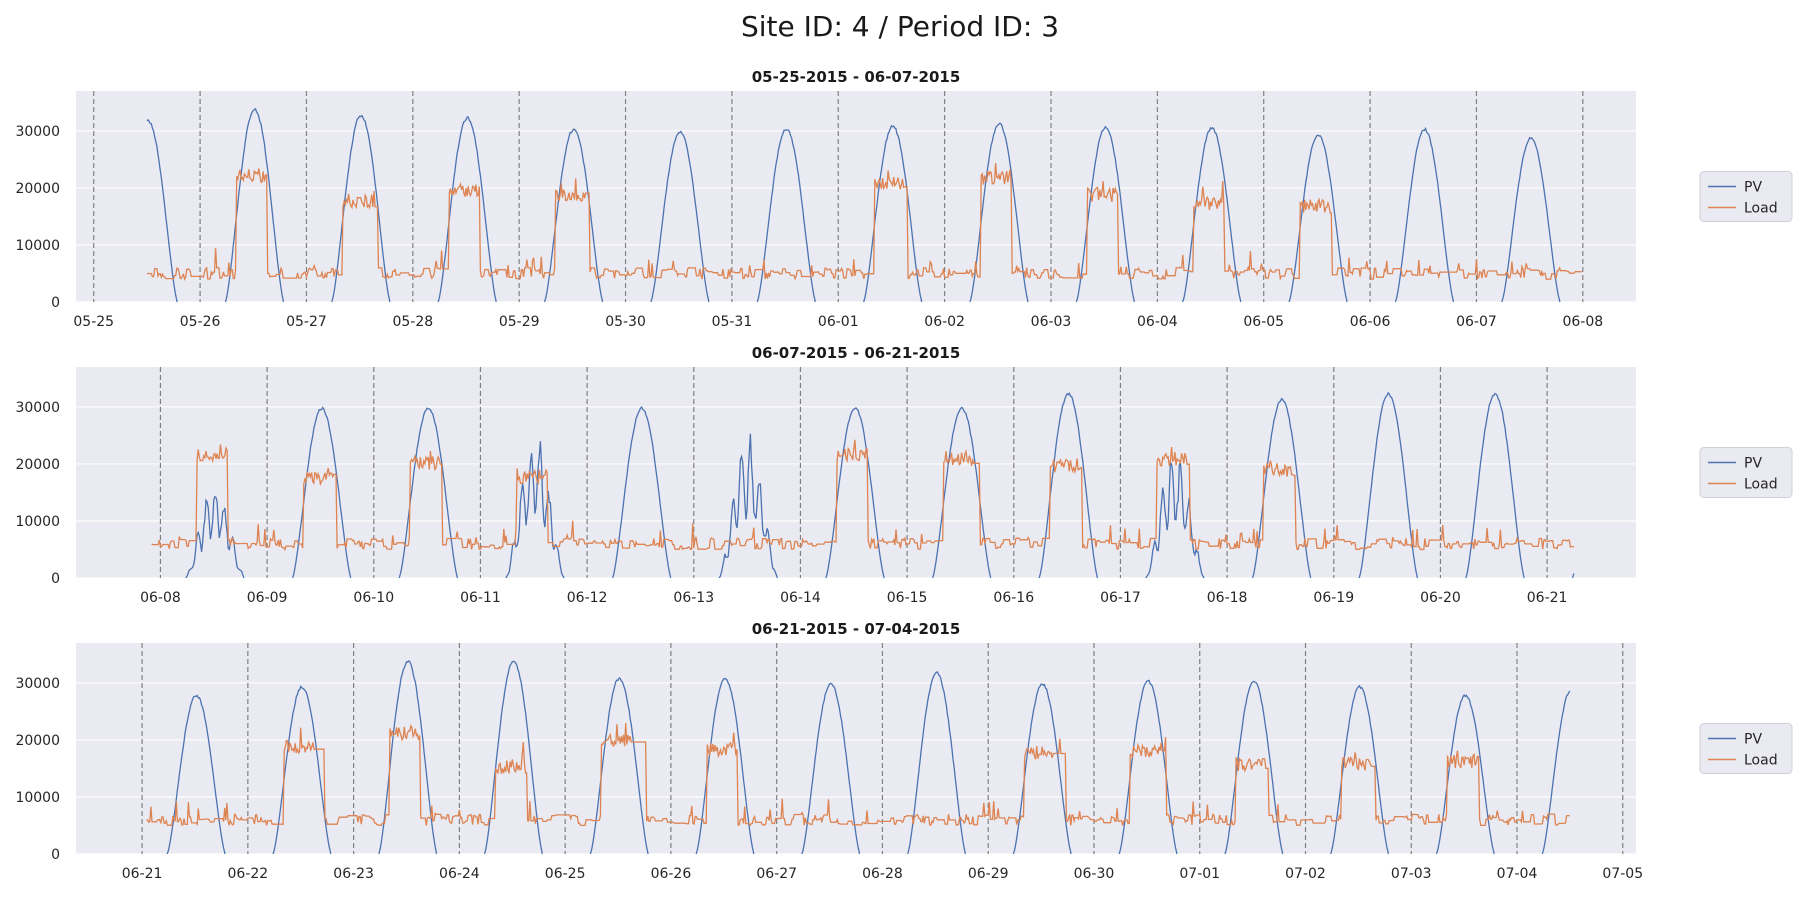 This screenshot has width=1800, height=900. Describe the element at coordinates (1157, 322) in the screenshot. I see `x-tick-label: 06-04` at that location.